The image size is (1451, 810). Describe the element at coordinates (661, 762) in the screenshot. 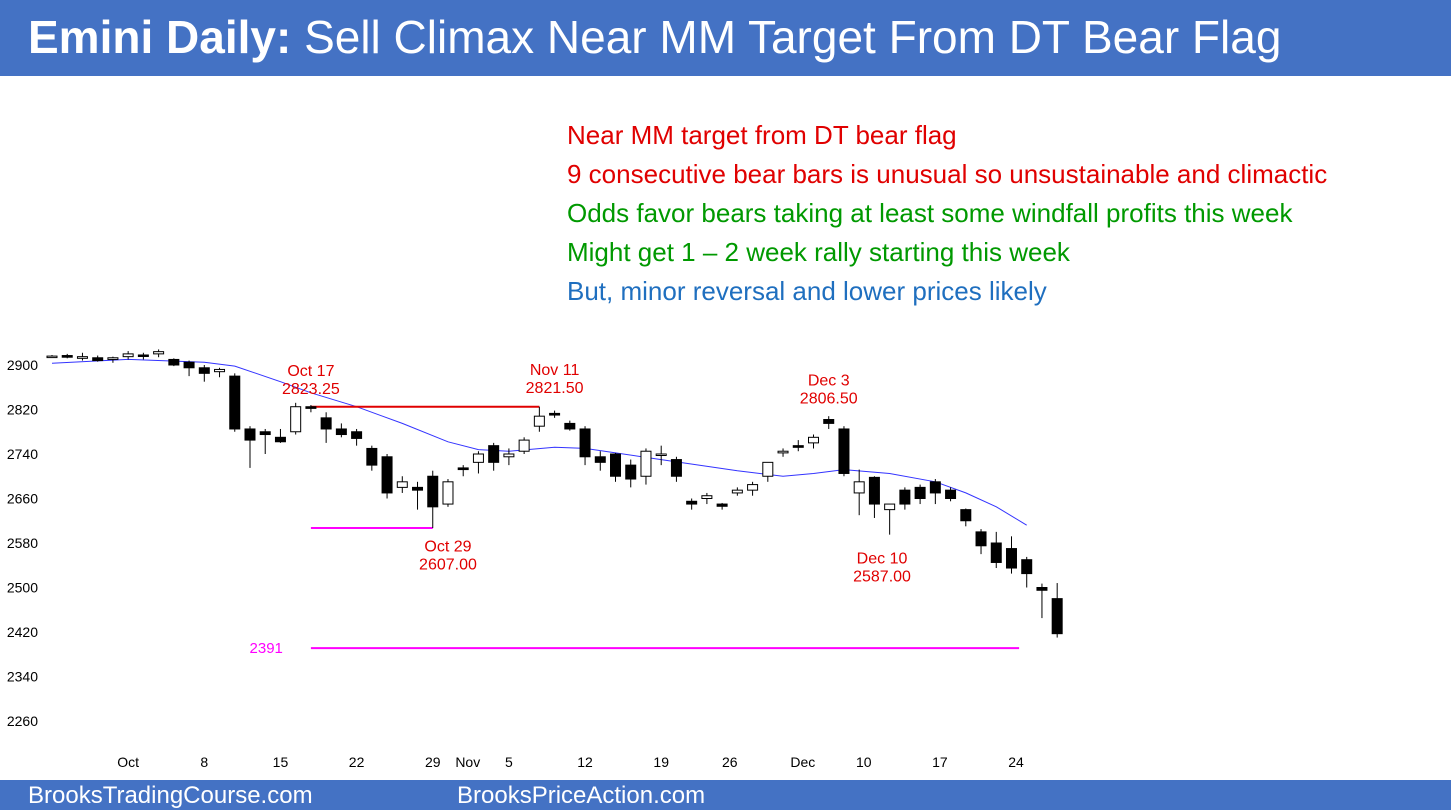

I see `x-tick-label: 19` at that location.